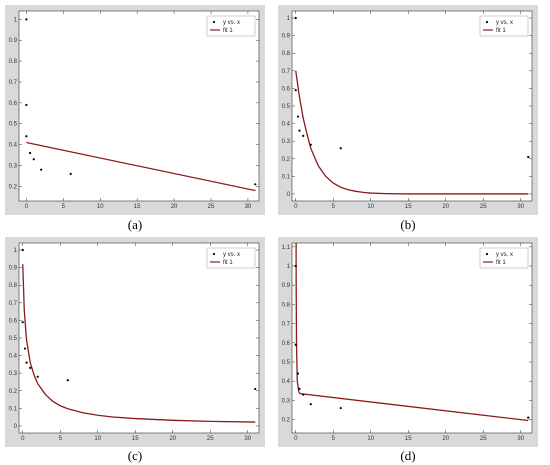 The width and height of the screenshot is (550, 465). I want to click on y-tick-label: 1.1, so click(286, 248).